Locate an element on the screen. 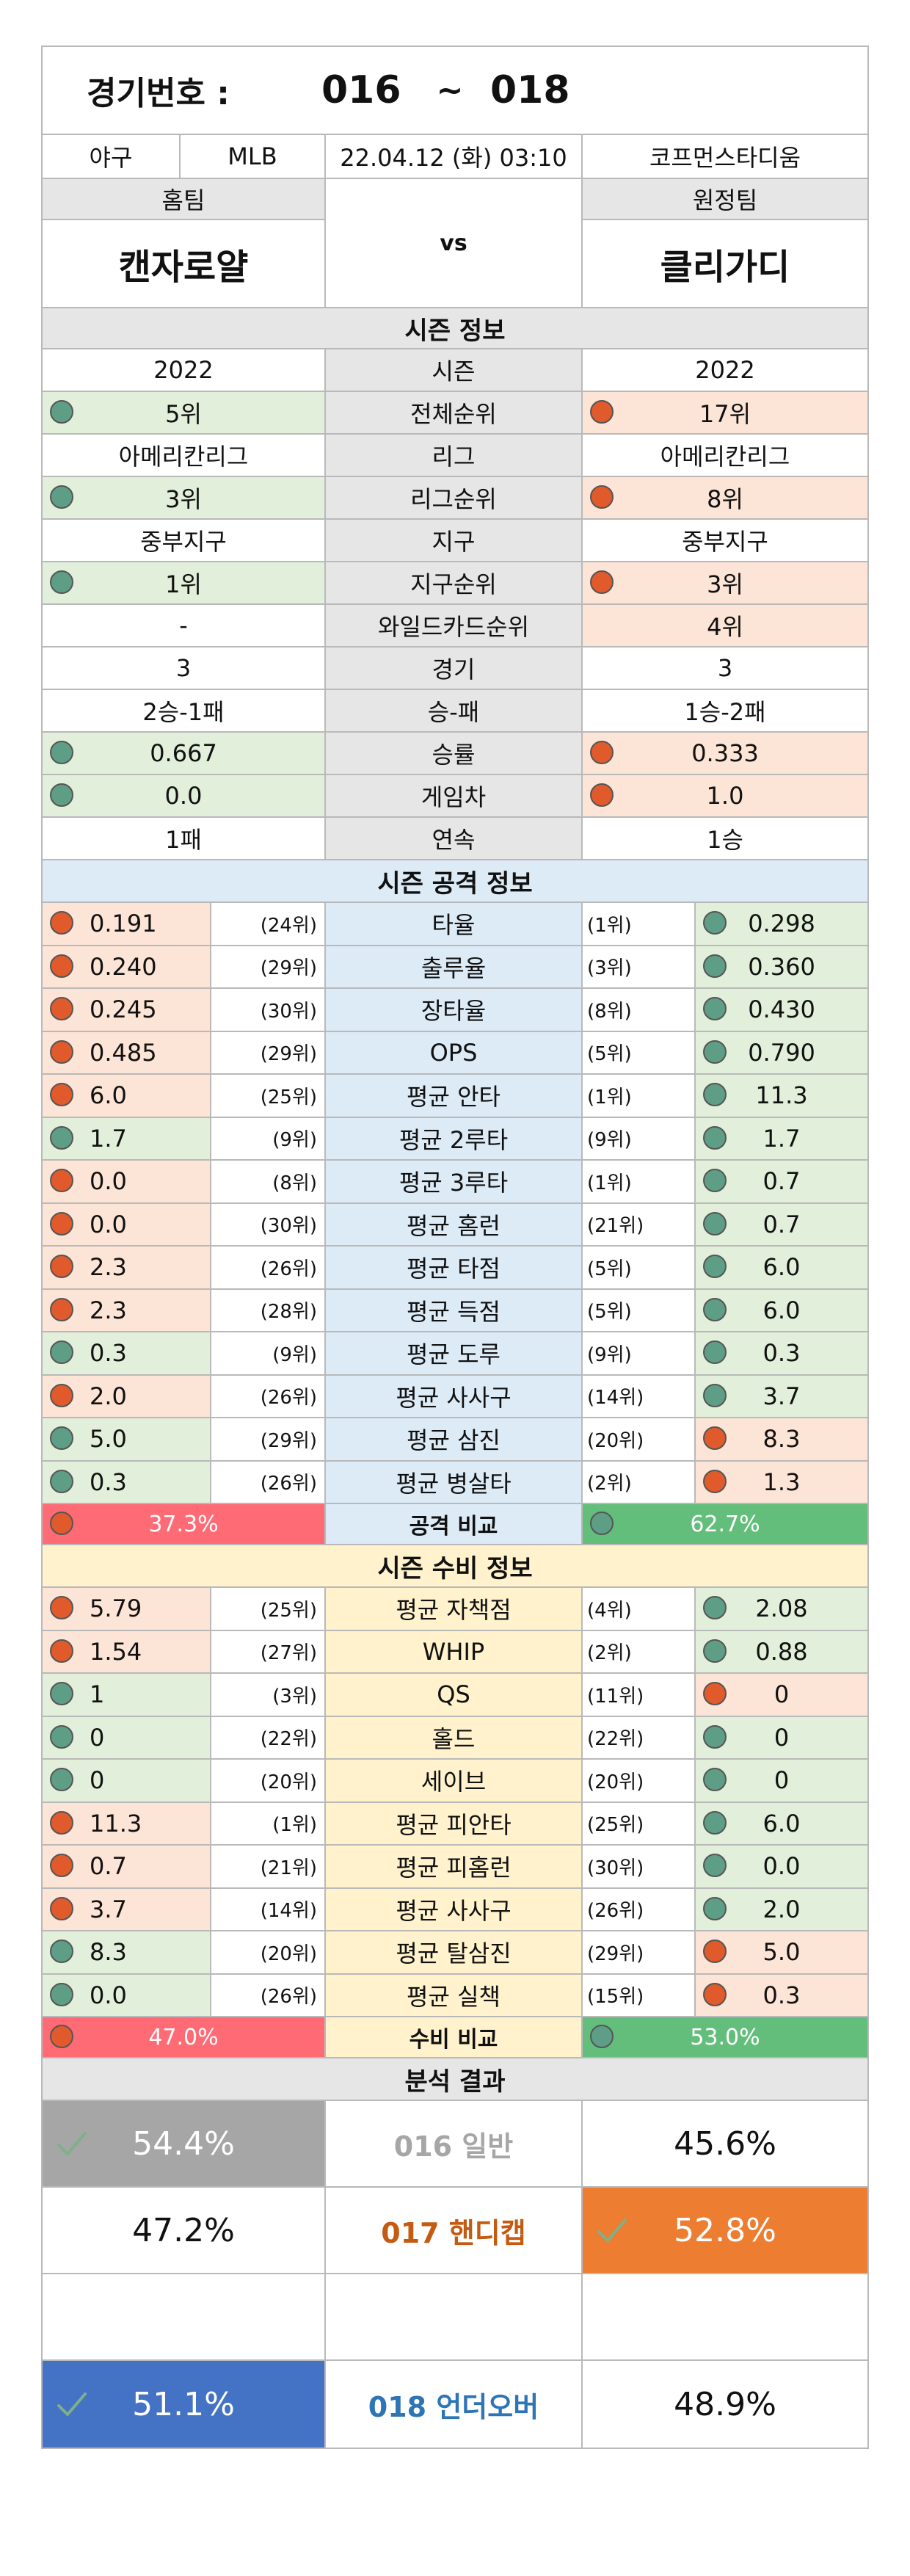 This screenshot has height=2576, width=910. season-home-cell: 0.667 is located at coordinates (184, 754).